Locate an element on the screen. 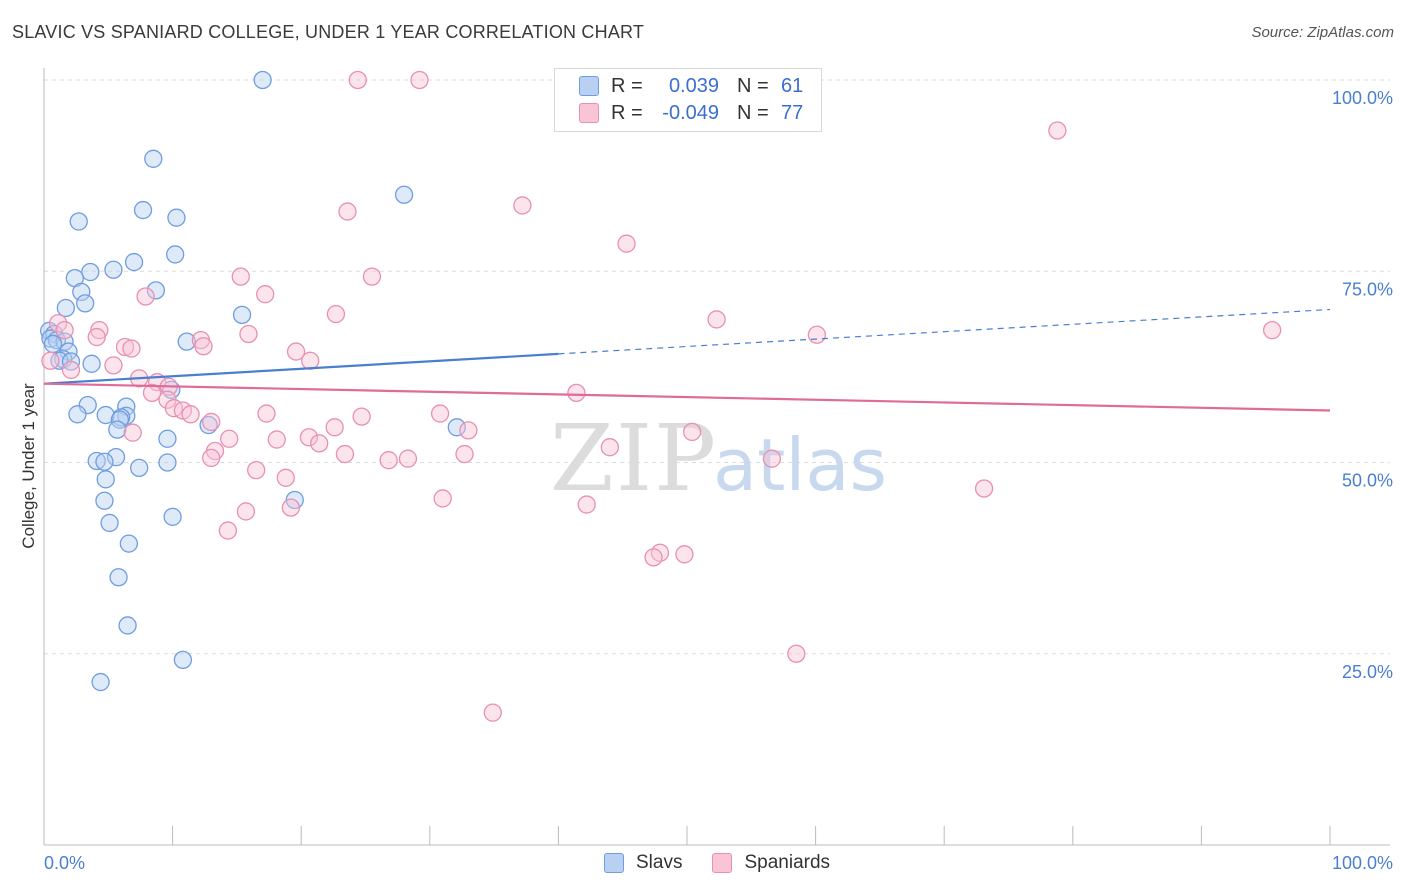 Image resolution: width=1406 pixels, height=892 pixels. legend-item-slavs: Slavs is located at coordinates (643, 863).